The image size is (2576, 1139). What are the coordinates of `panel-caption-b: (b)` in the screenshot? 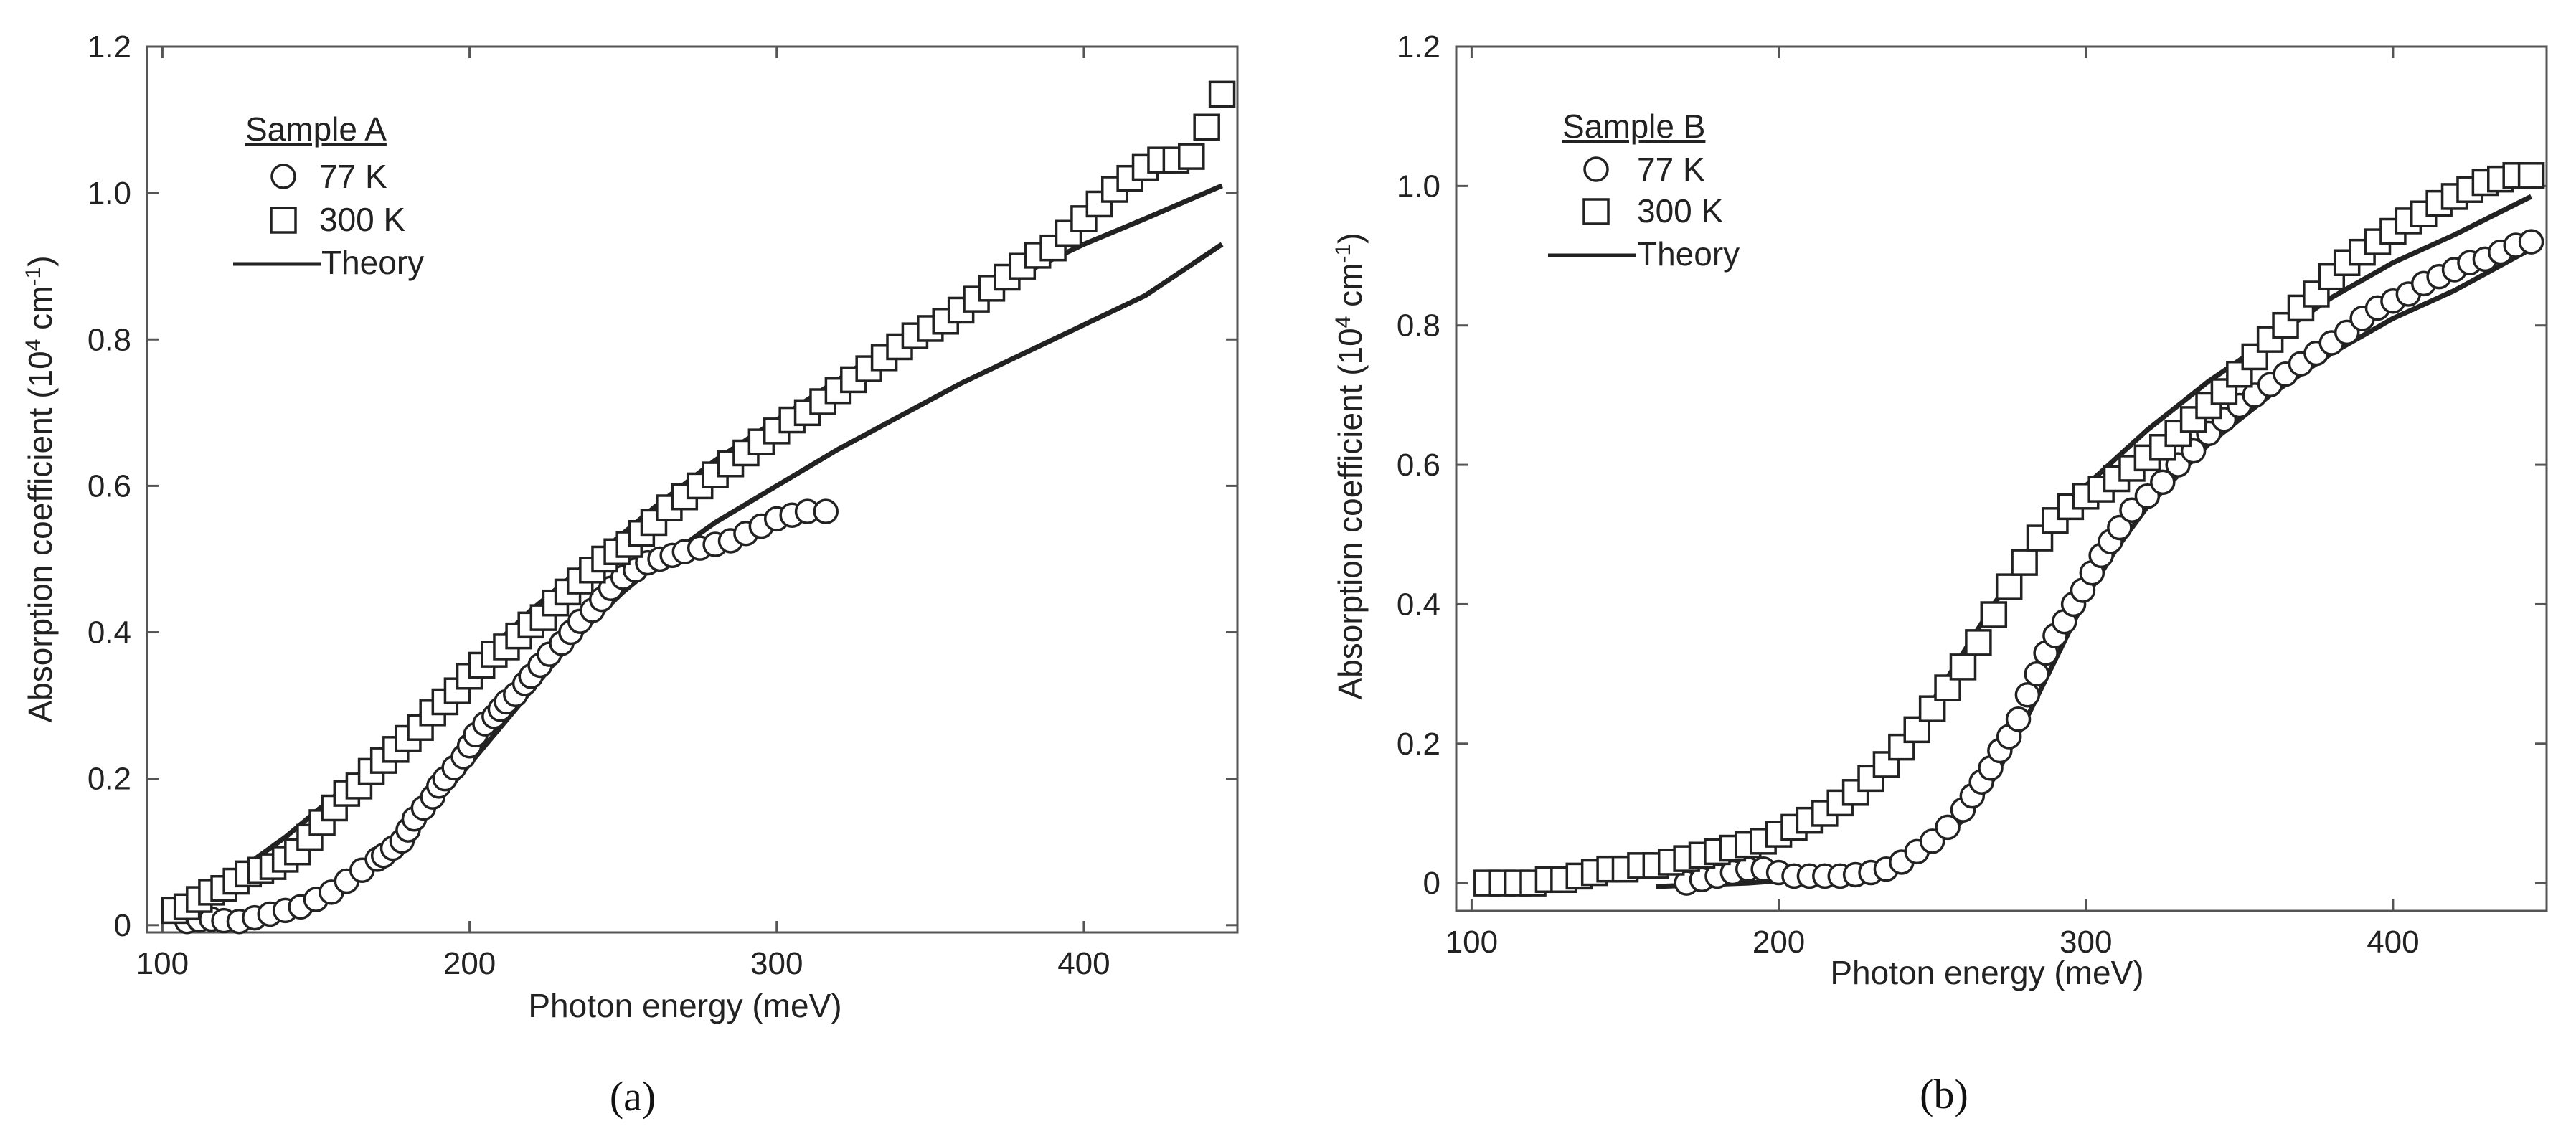 It's located at (1944, 1094).